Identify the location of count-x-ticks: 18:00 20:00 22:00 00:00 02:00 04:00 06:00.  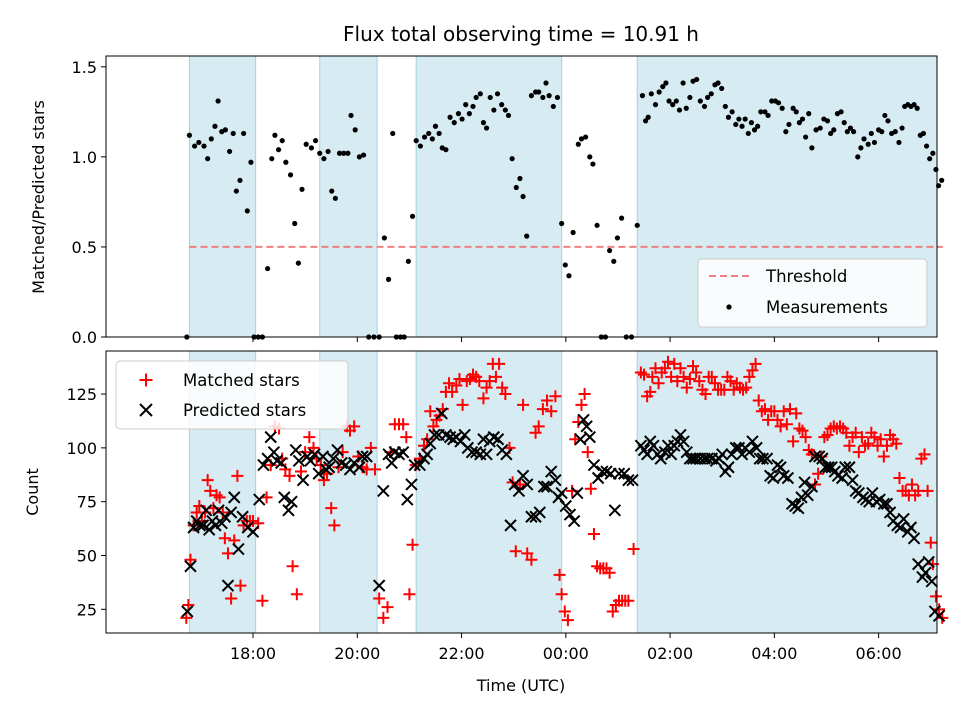
(566, 648).